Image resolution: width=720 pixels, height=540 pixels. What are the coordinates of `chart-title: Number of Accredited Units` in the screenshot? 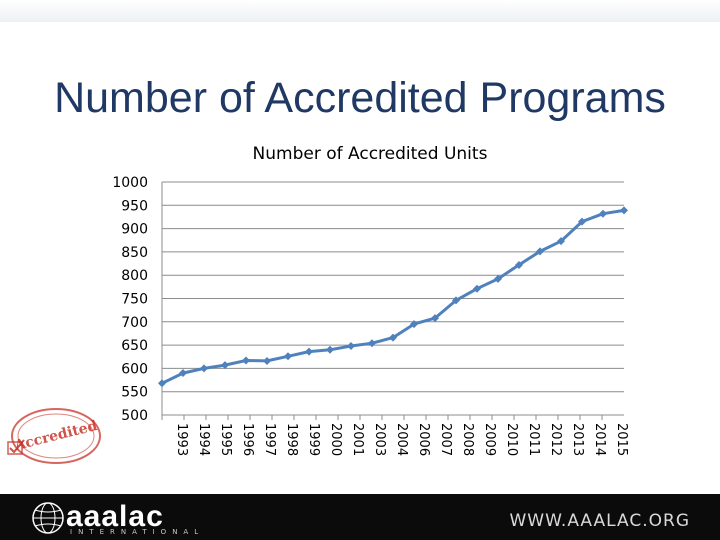 It's located at (370, 154).